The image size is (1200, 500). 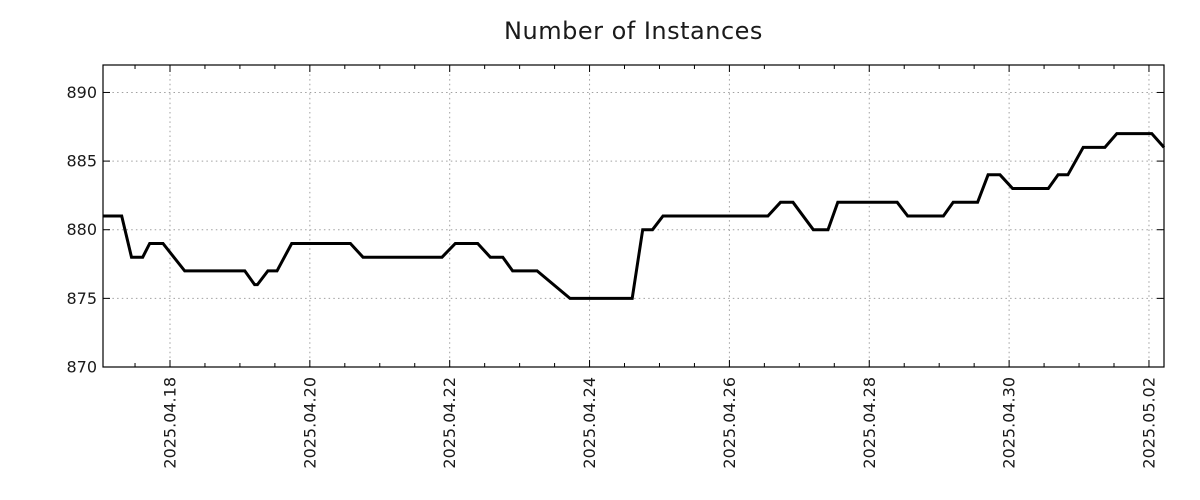 What do you see at coordinates (729, 423) in the screenshot?
I see `x-tick-label: 2025.04.26` at bounding box center [729, 423].